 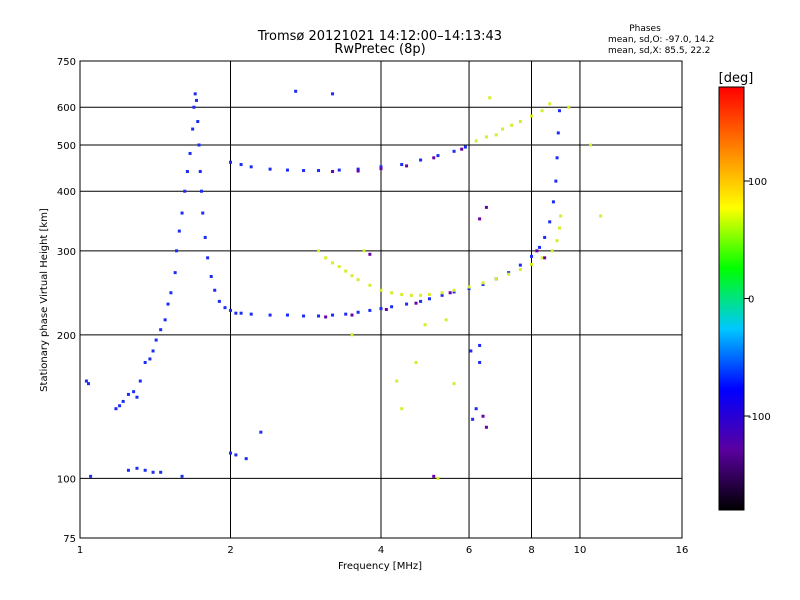 I want to click on y-tick-label: 600, so click(x=66, y=108).